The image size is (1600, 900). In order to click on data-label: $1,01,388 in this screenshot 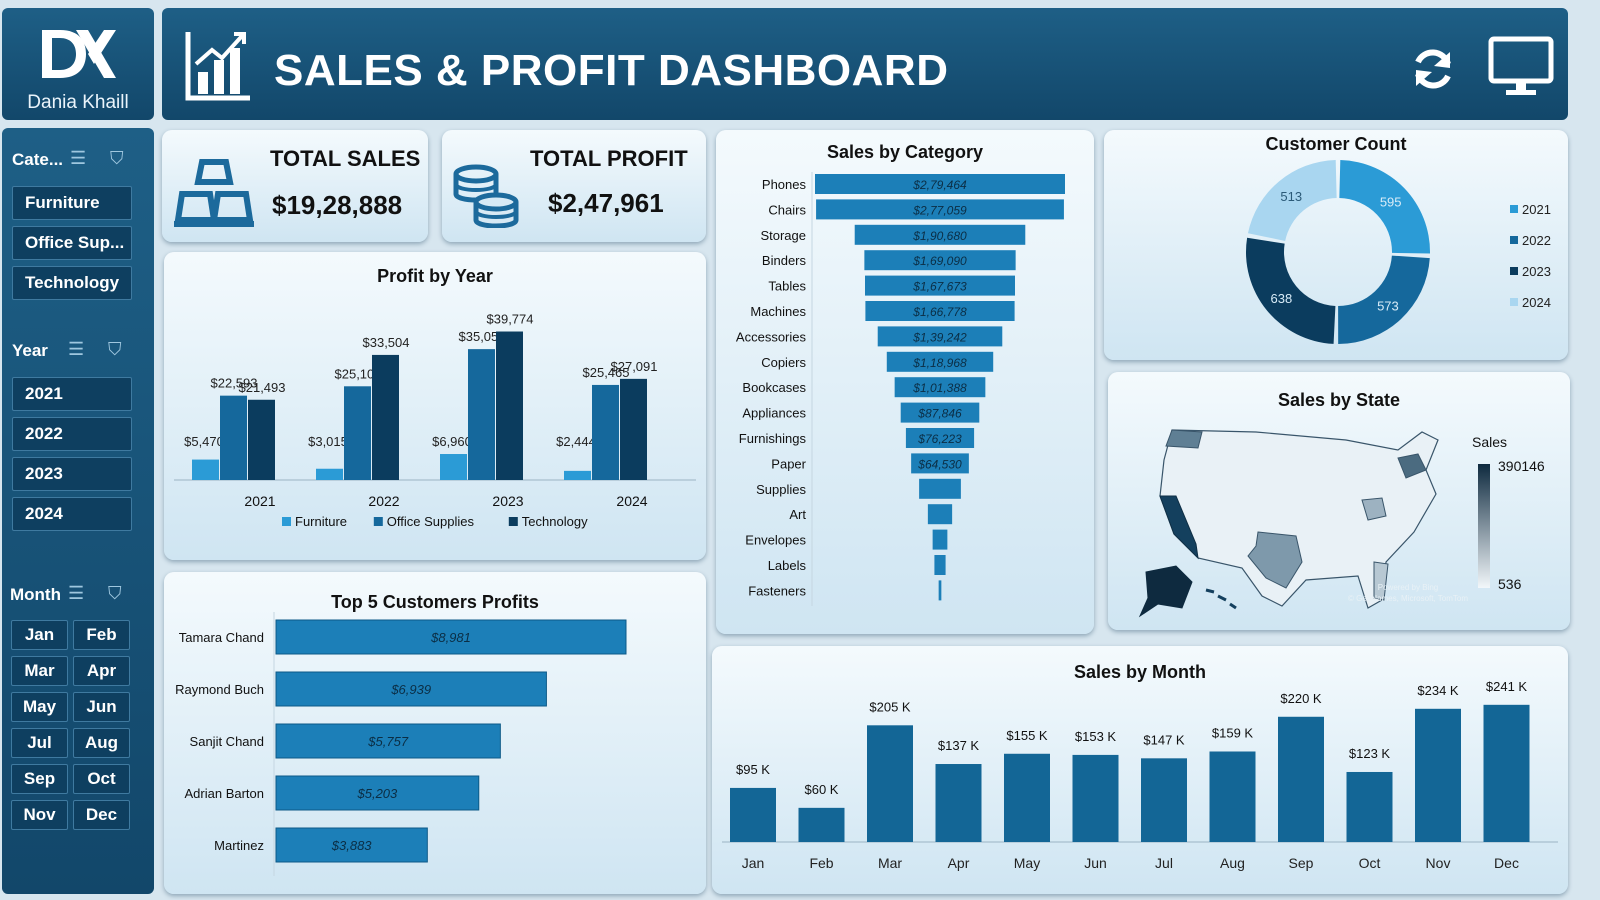, I will do `click(939, 388)`.